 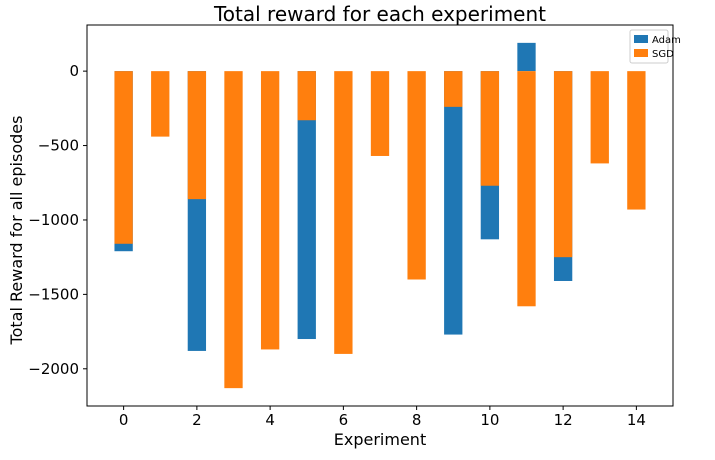 What do you see at coordinates (380, 439) in the screenshot?
I see `x-axis-label: Experiment` at bounding box center [380, 439].